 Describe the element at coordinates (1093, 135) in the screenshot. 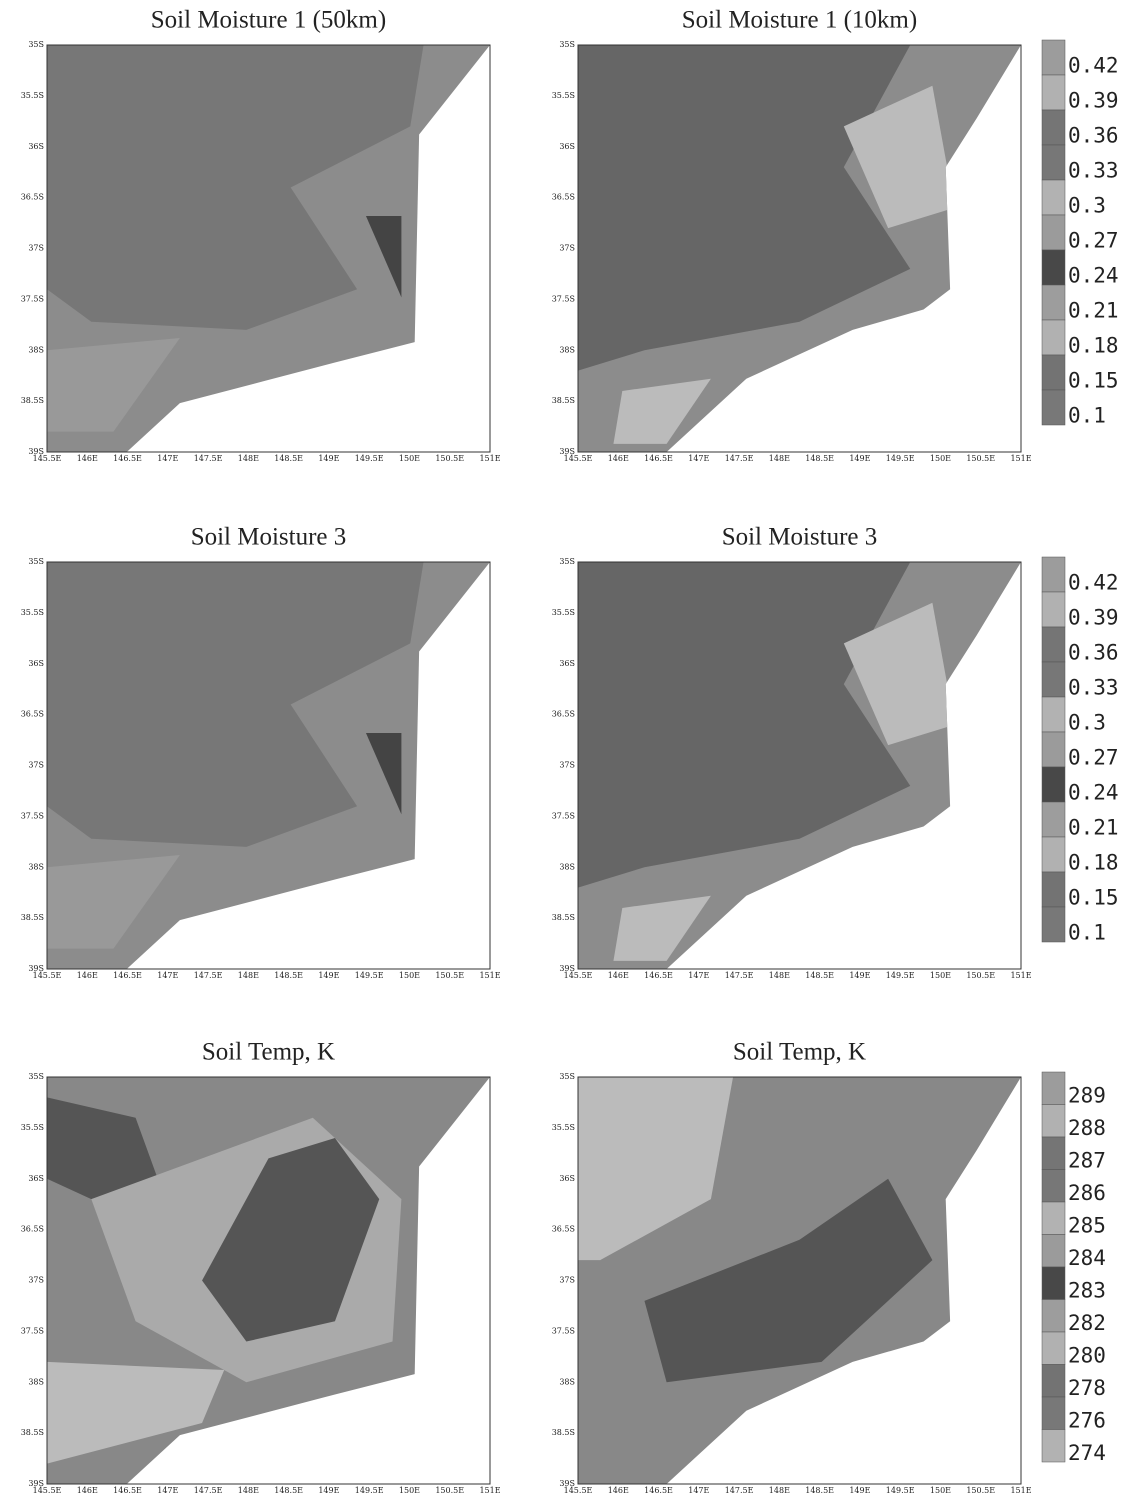

I see `colorbar-label: 0.36` at that location.